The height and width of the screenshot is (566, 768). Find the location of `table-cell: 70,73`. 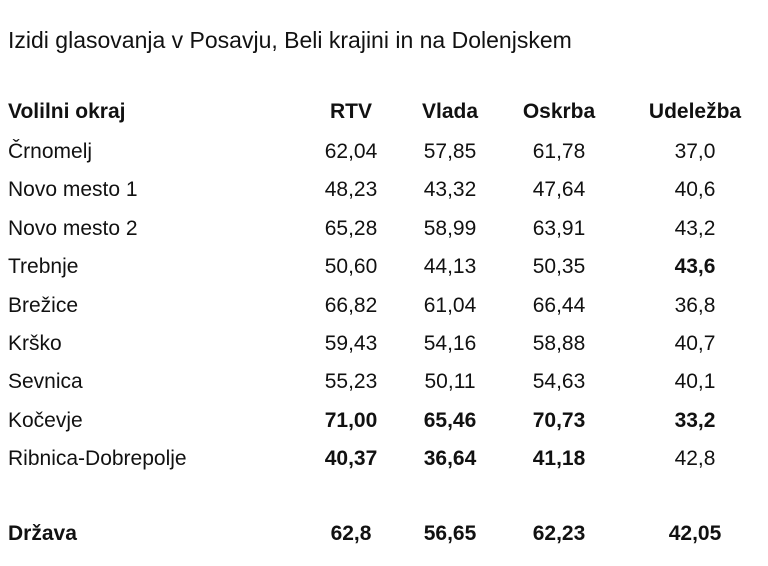

table-cell: 70,73 is located at coordinates (559, 420).